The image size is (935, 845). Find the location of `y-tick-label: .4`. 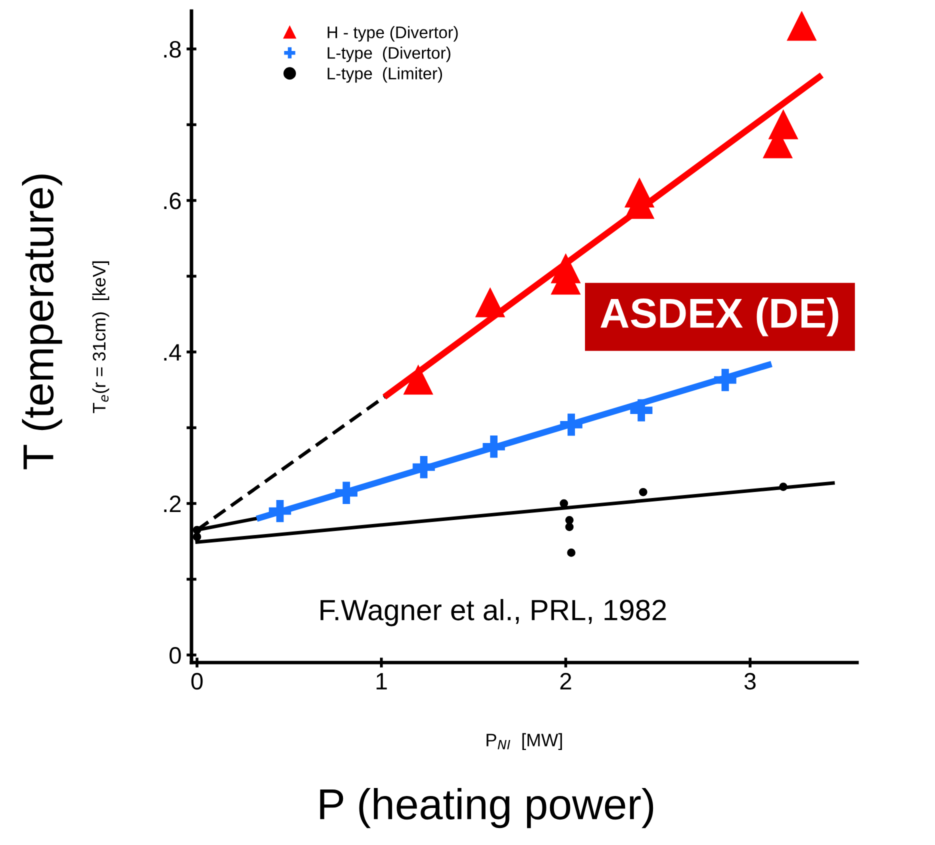

y-tick-label: .4 is located at coordinates (173, 352).